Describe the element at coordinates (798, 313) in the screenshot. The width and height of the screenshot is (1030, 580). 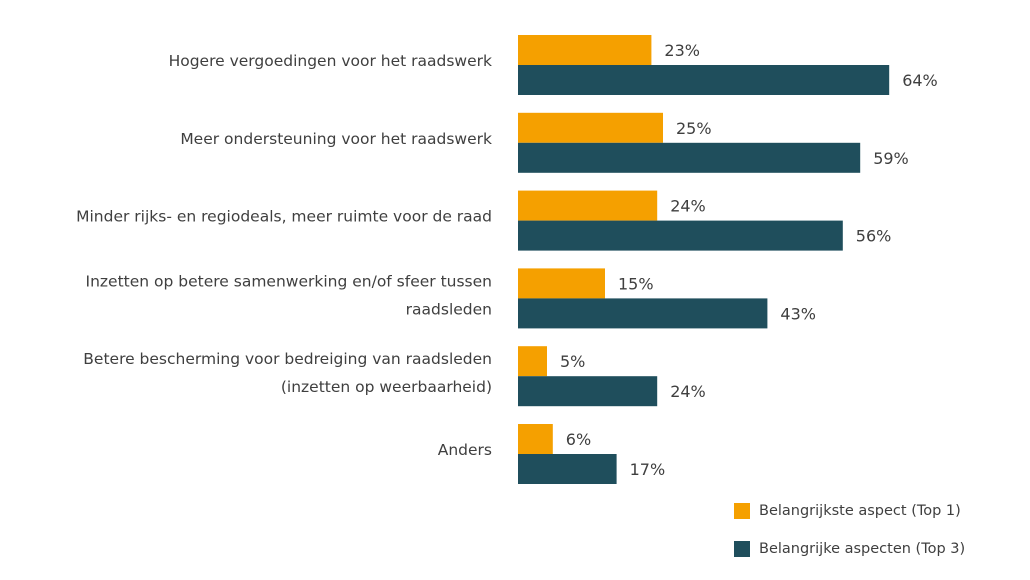
I see `data-label: 43%` at that location.